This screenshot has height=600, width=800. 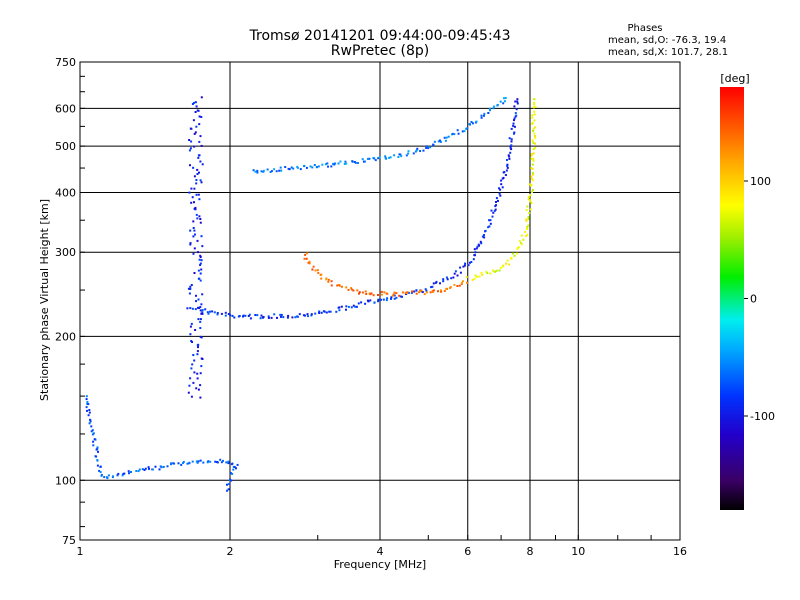 What do you see at coordinates (530, 551) in the screenshot?
I see `x-tick-label: 8` at bounding box center [530, 551].